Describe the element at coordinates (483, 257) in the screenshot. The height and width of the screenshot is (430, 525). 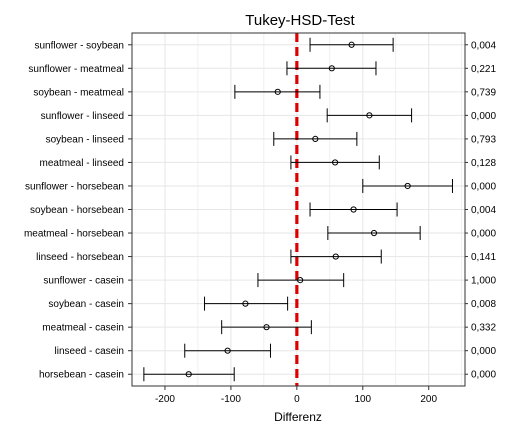
I see `p-value-label: 0,141` at that location.